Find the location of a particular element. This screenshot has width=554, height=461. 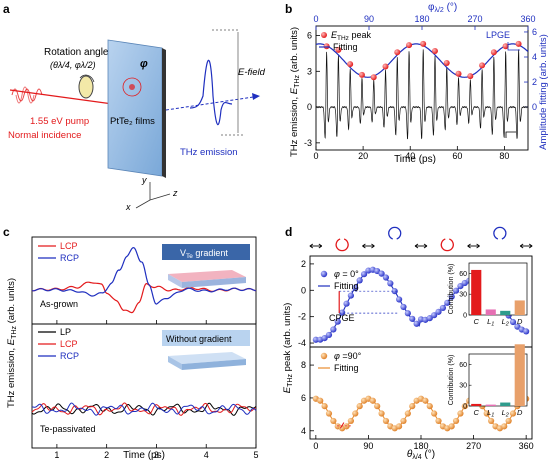

axis-ticks-c: 1 2 3 4 5 is located at coordinates (156, 390).